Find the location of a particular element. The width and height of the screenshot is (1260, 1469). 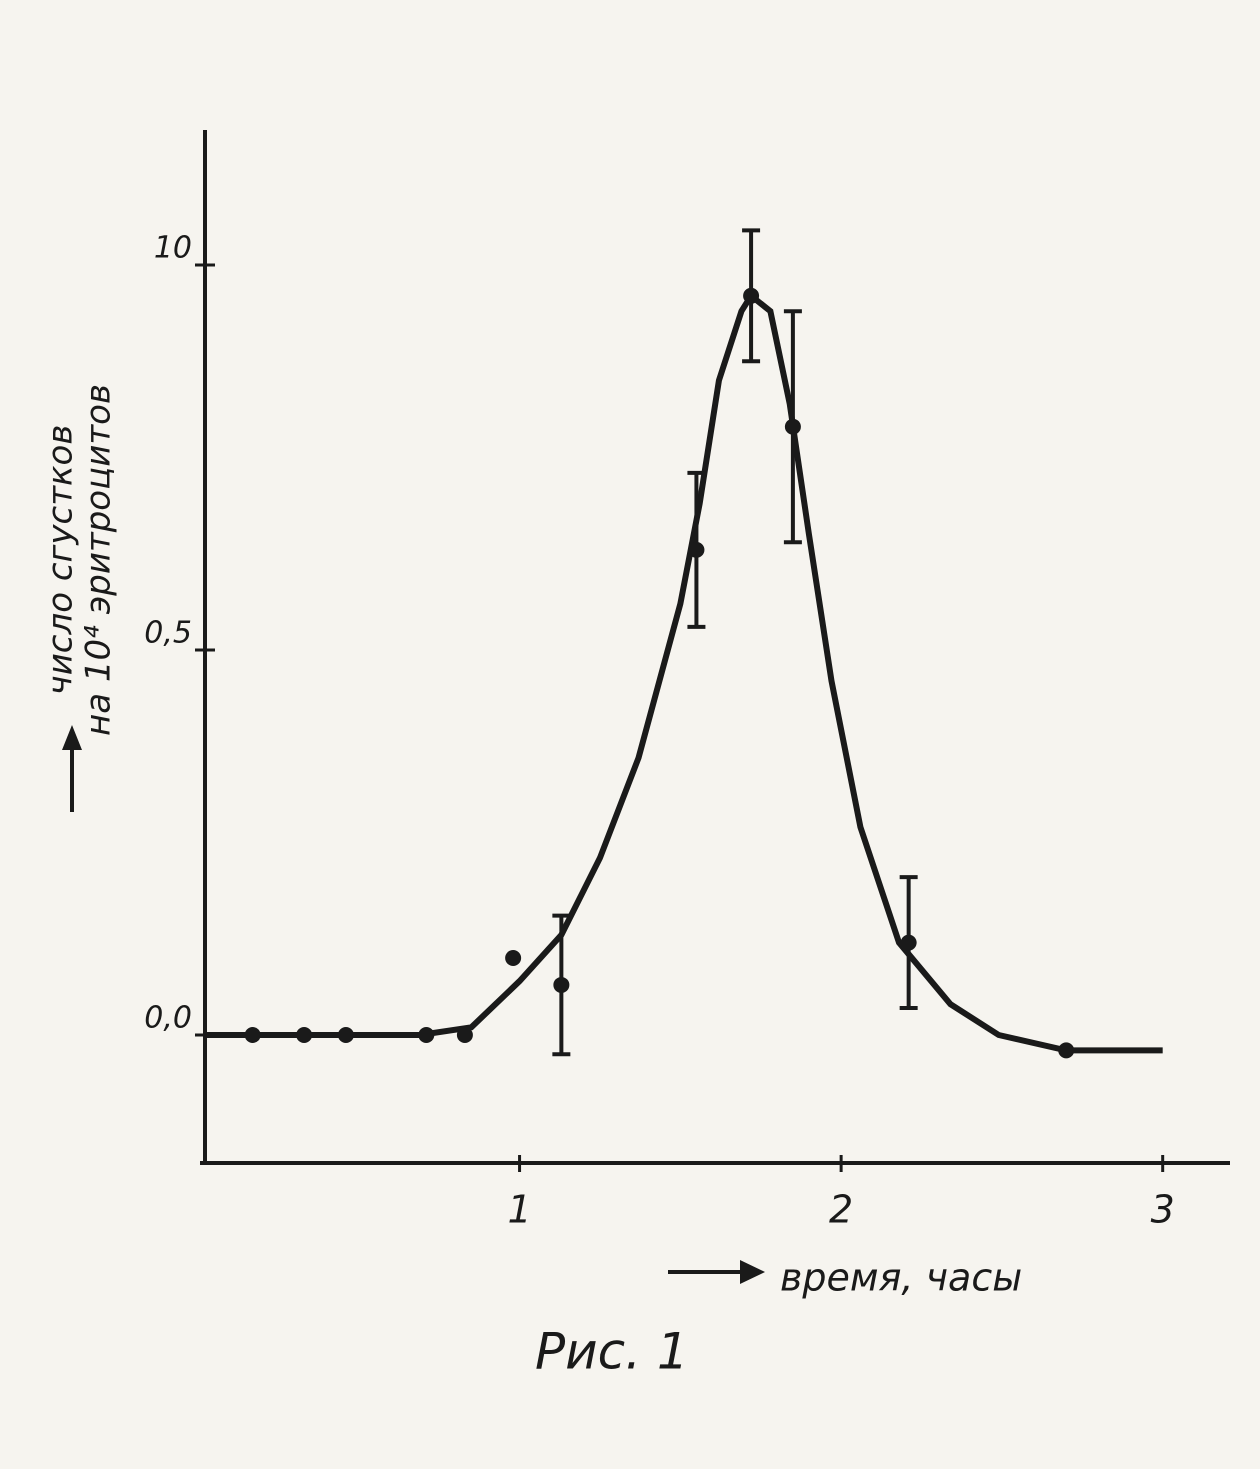

y-tick-label: 0,5 is located at coordinates (168, 633).